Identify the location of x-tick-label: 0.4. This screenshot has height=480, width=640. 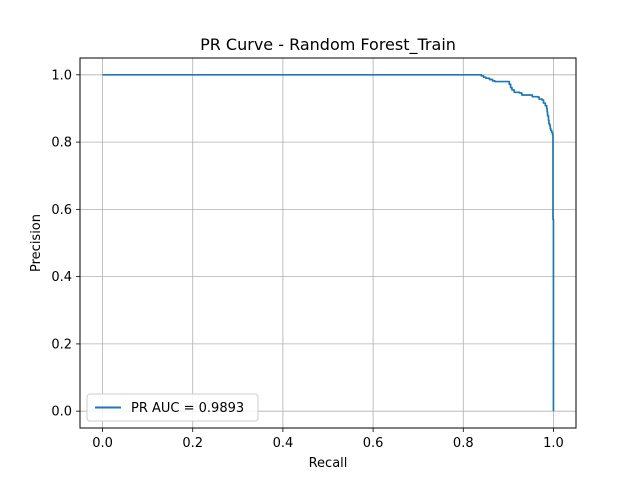
(283, 443).